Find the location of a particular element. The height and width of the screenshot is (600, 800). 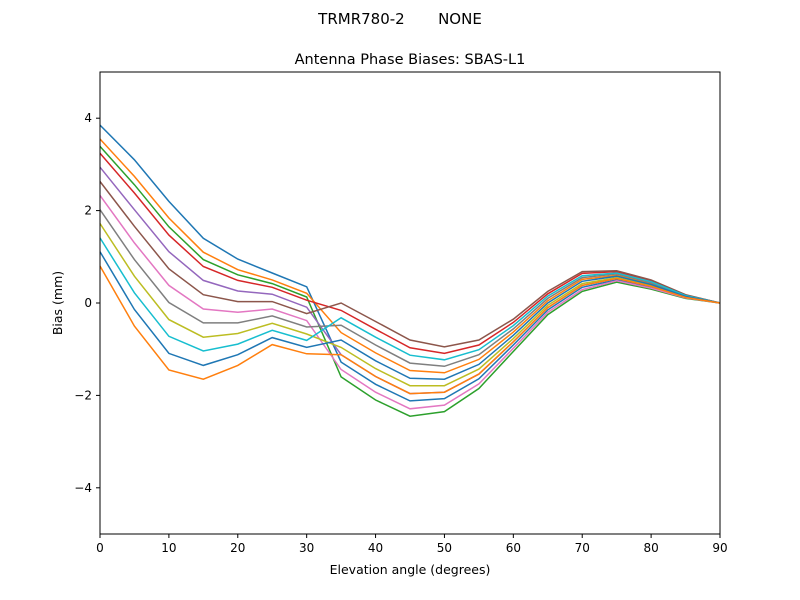

x-tick-label: 0 is located at coordinates (100, 548).